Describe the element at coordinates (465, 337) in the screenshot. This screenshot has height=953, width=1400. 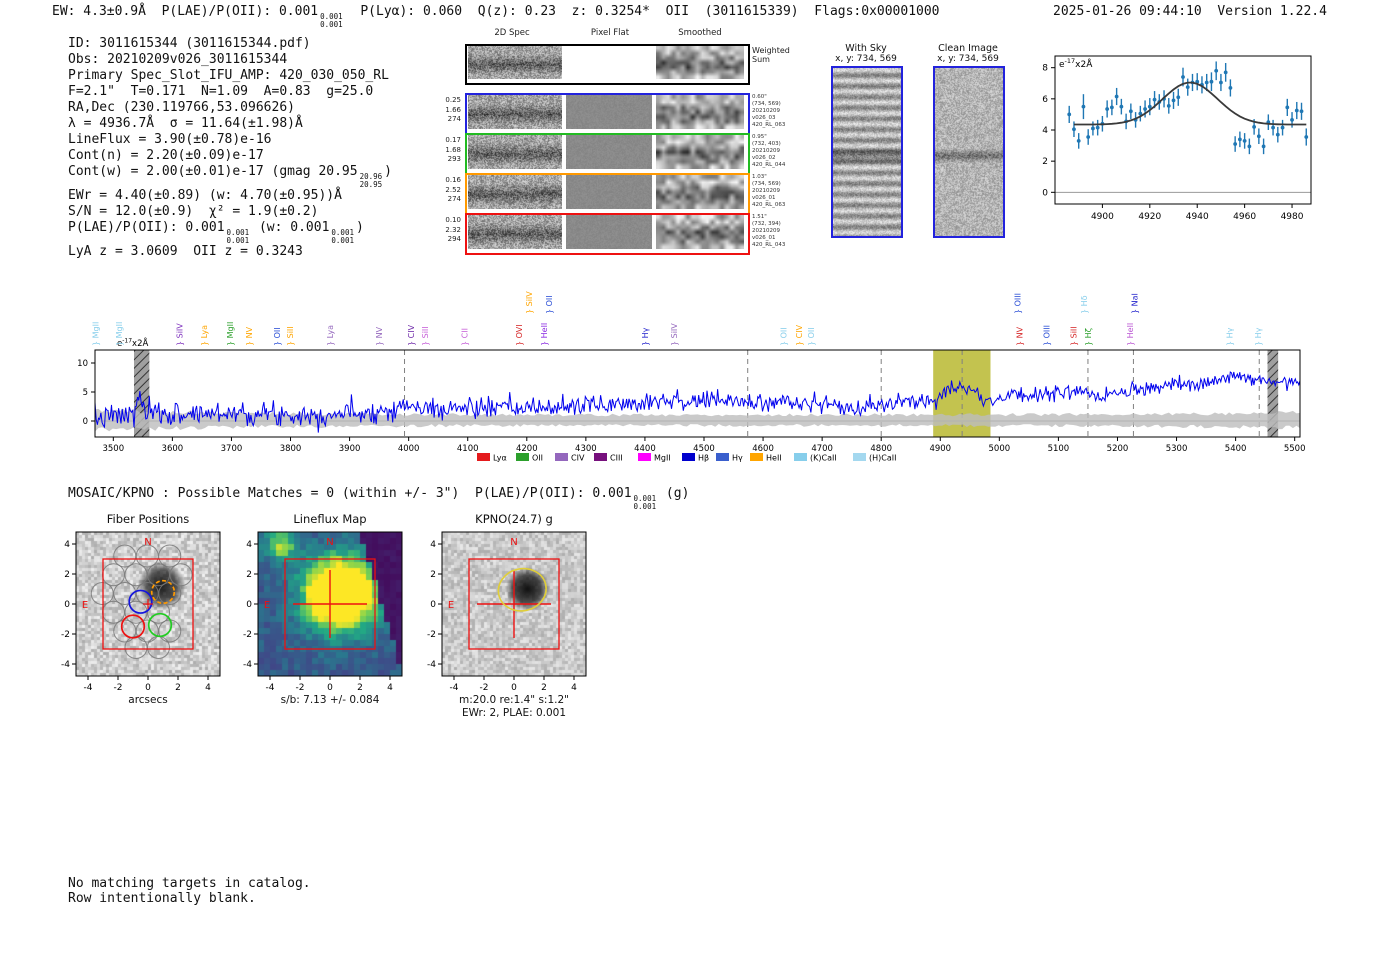
I see `emission-line-label: } CII` at that location.